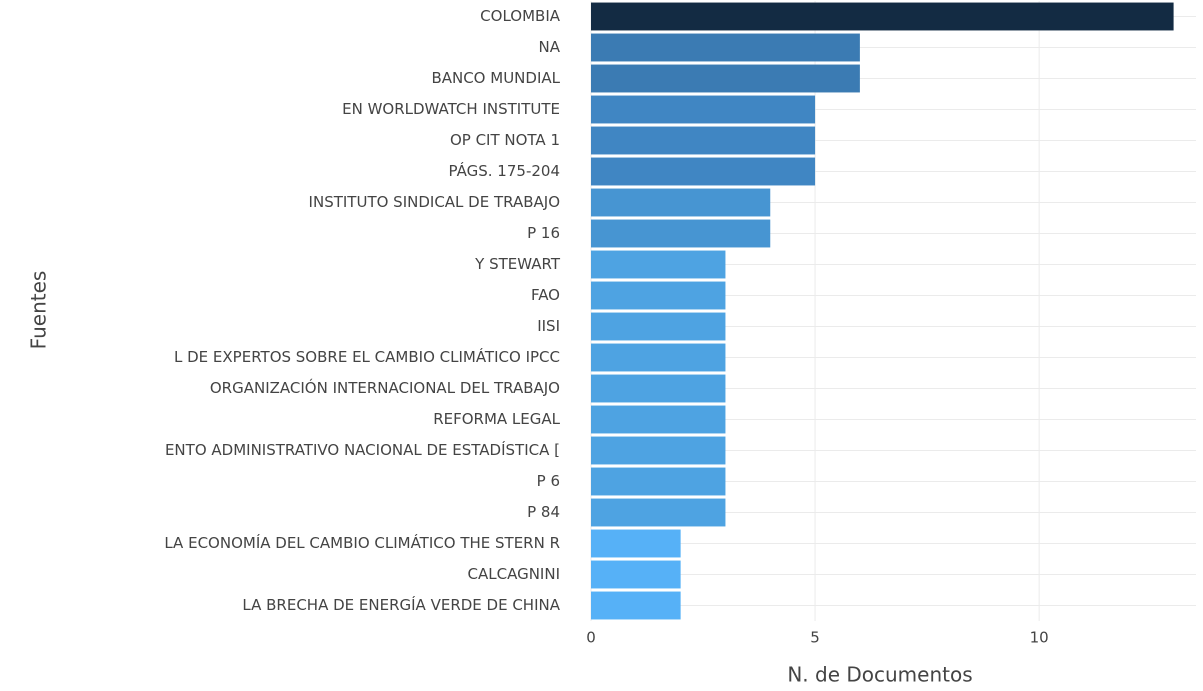 This screenshot has width=1203, height=691. What do you see at coordinates (520, 16) in the screenshot?
I see `y-tick-label: COLOMBIA` at bounding box center [520, 16].